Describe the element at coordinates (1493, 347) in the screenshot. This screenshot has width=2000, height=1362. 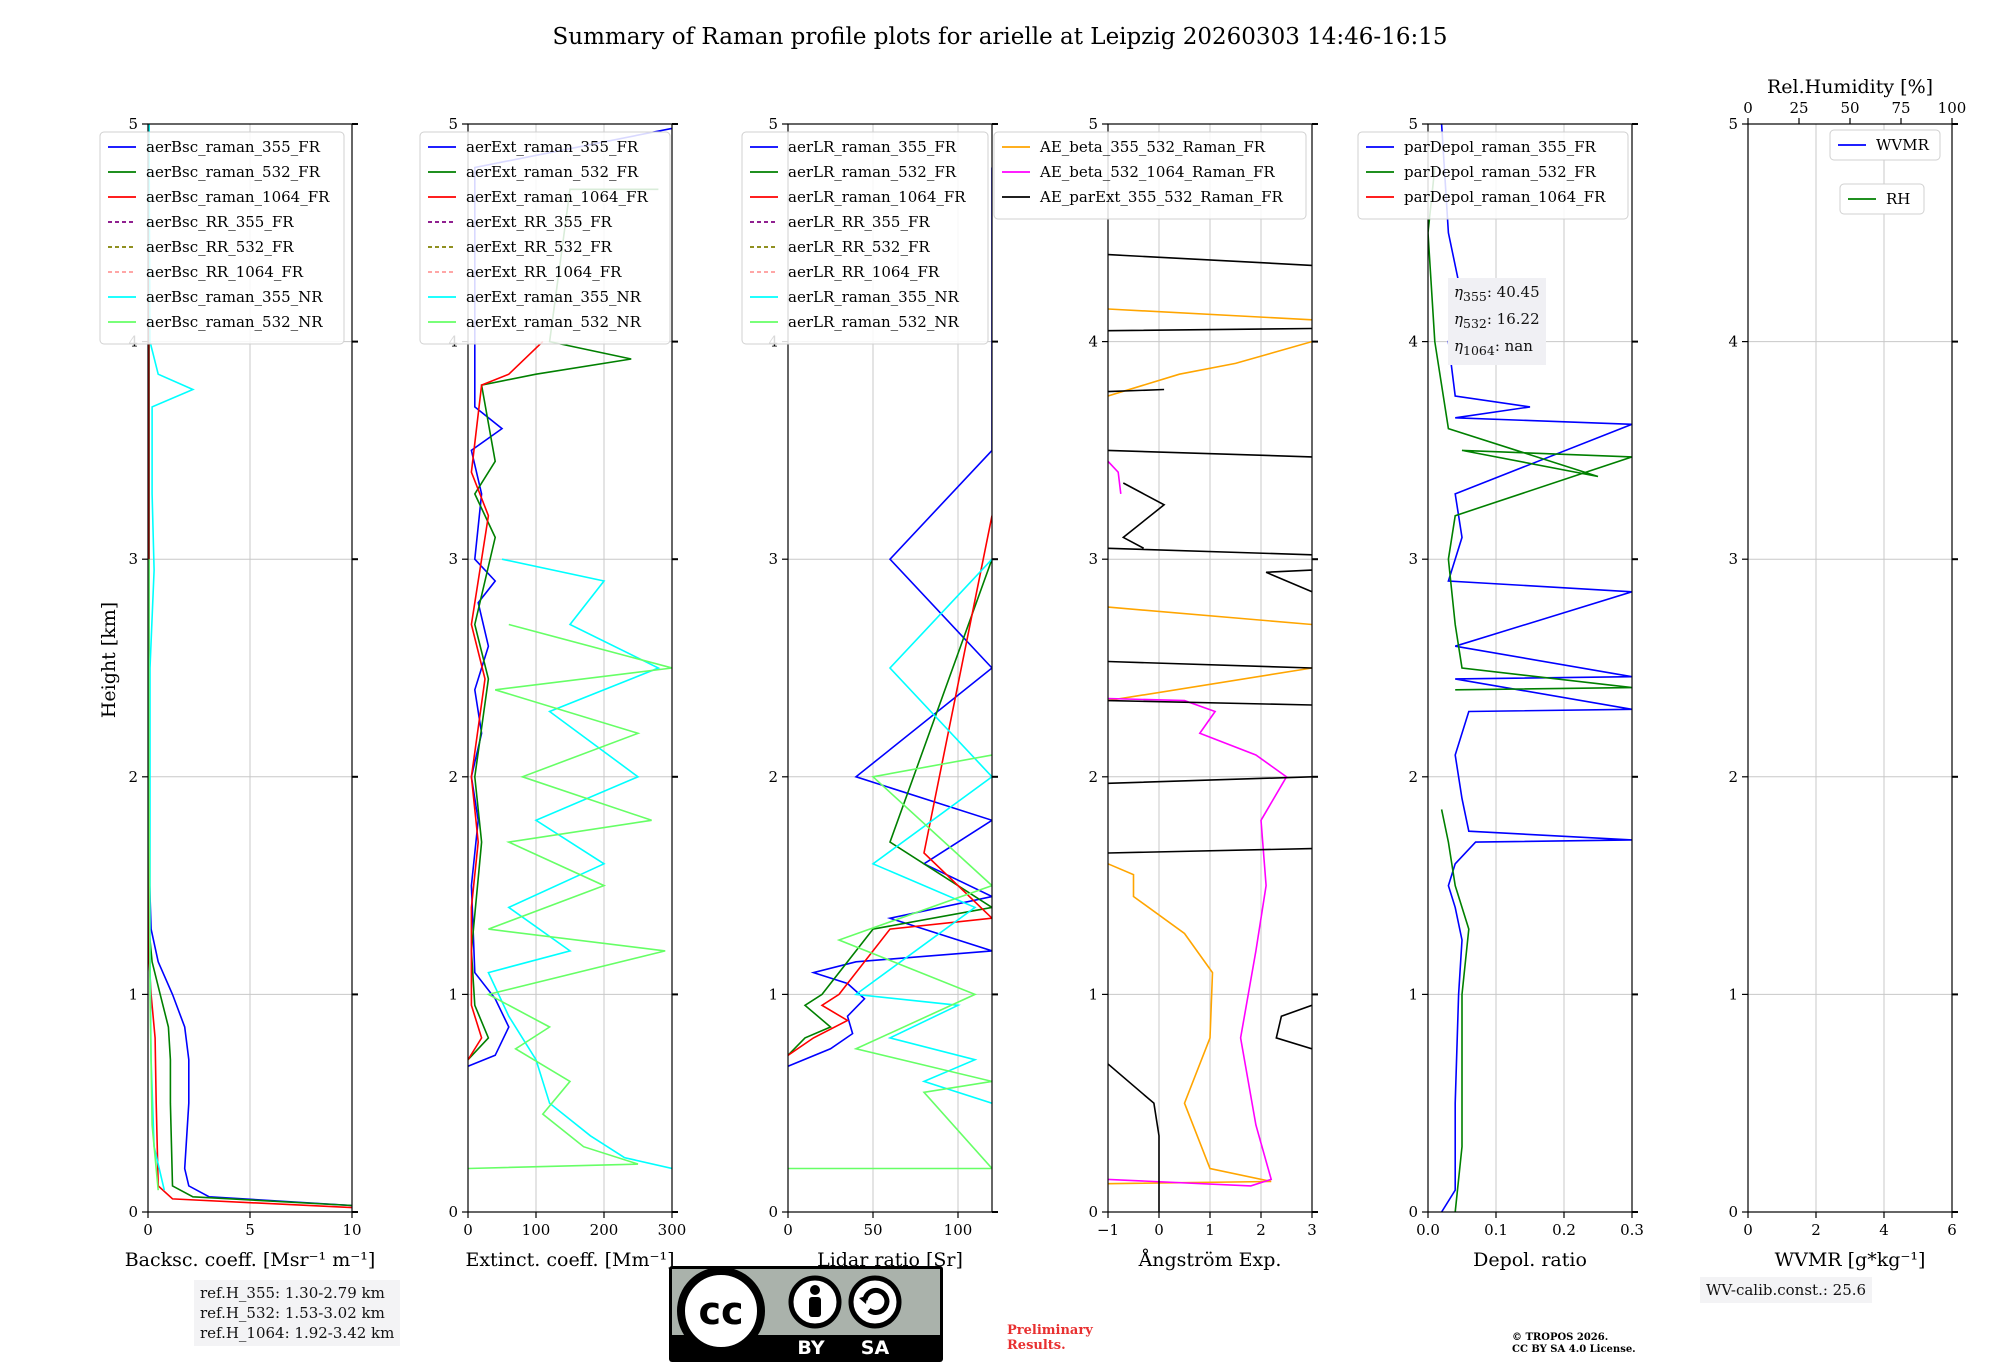
I see `eta-1064: η1064: nan` at that location.